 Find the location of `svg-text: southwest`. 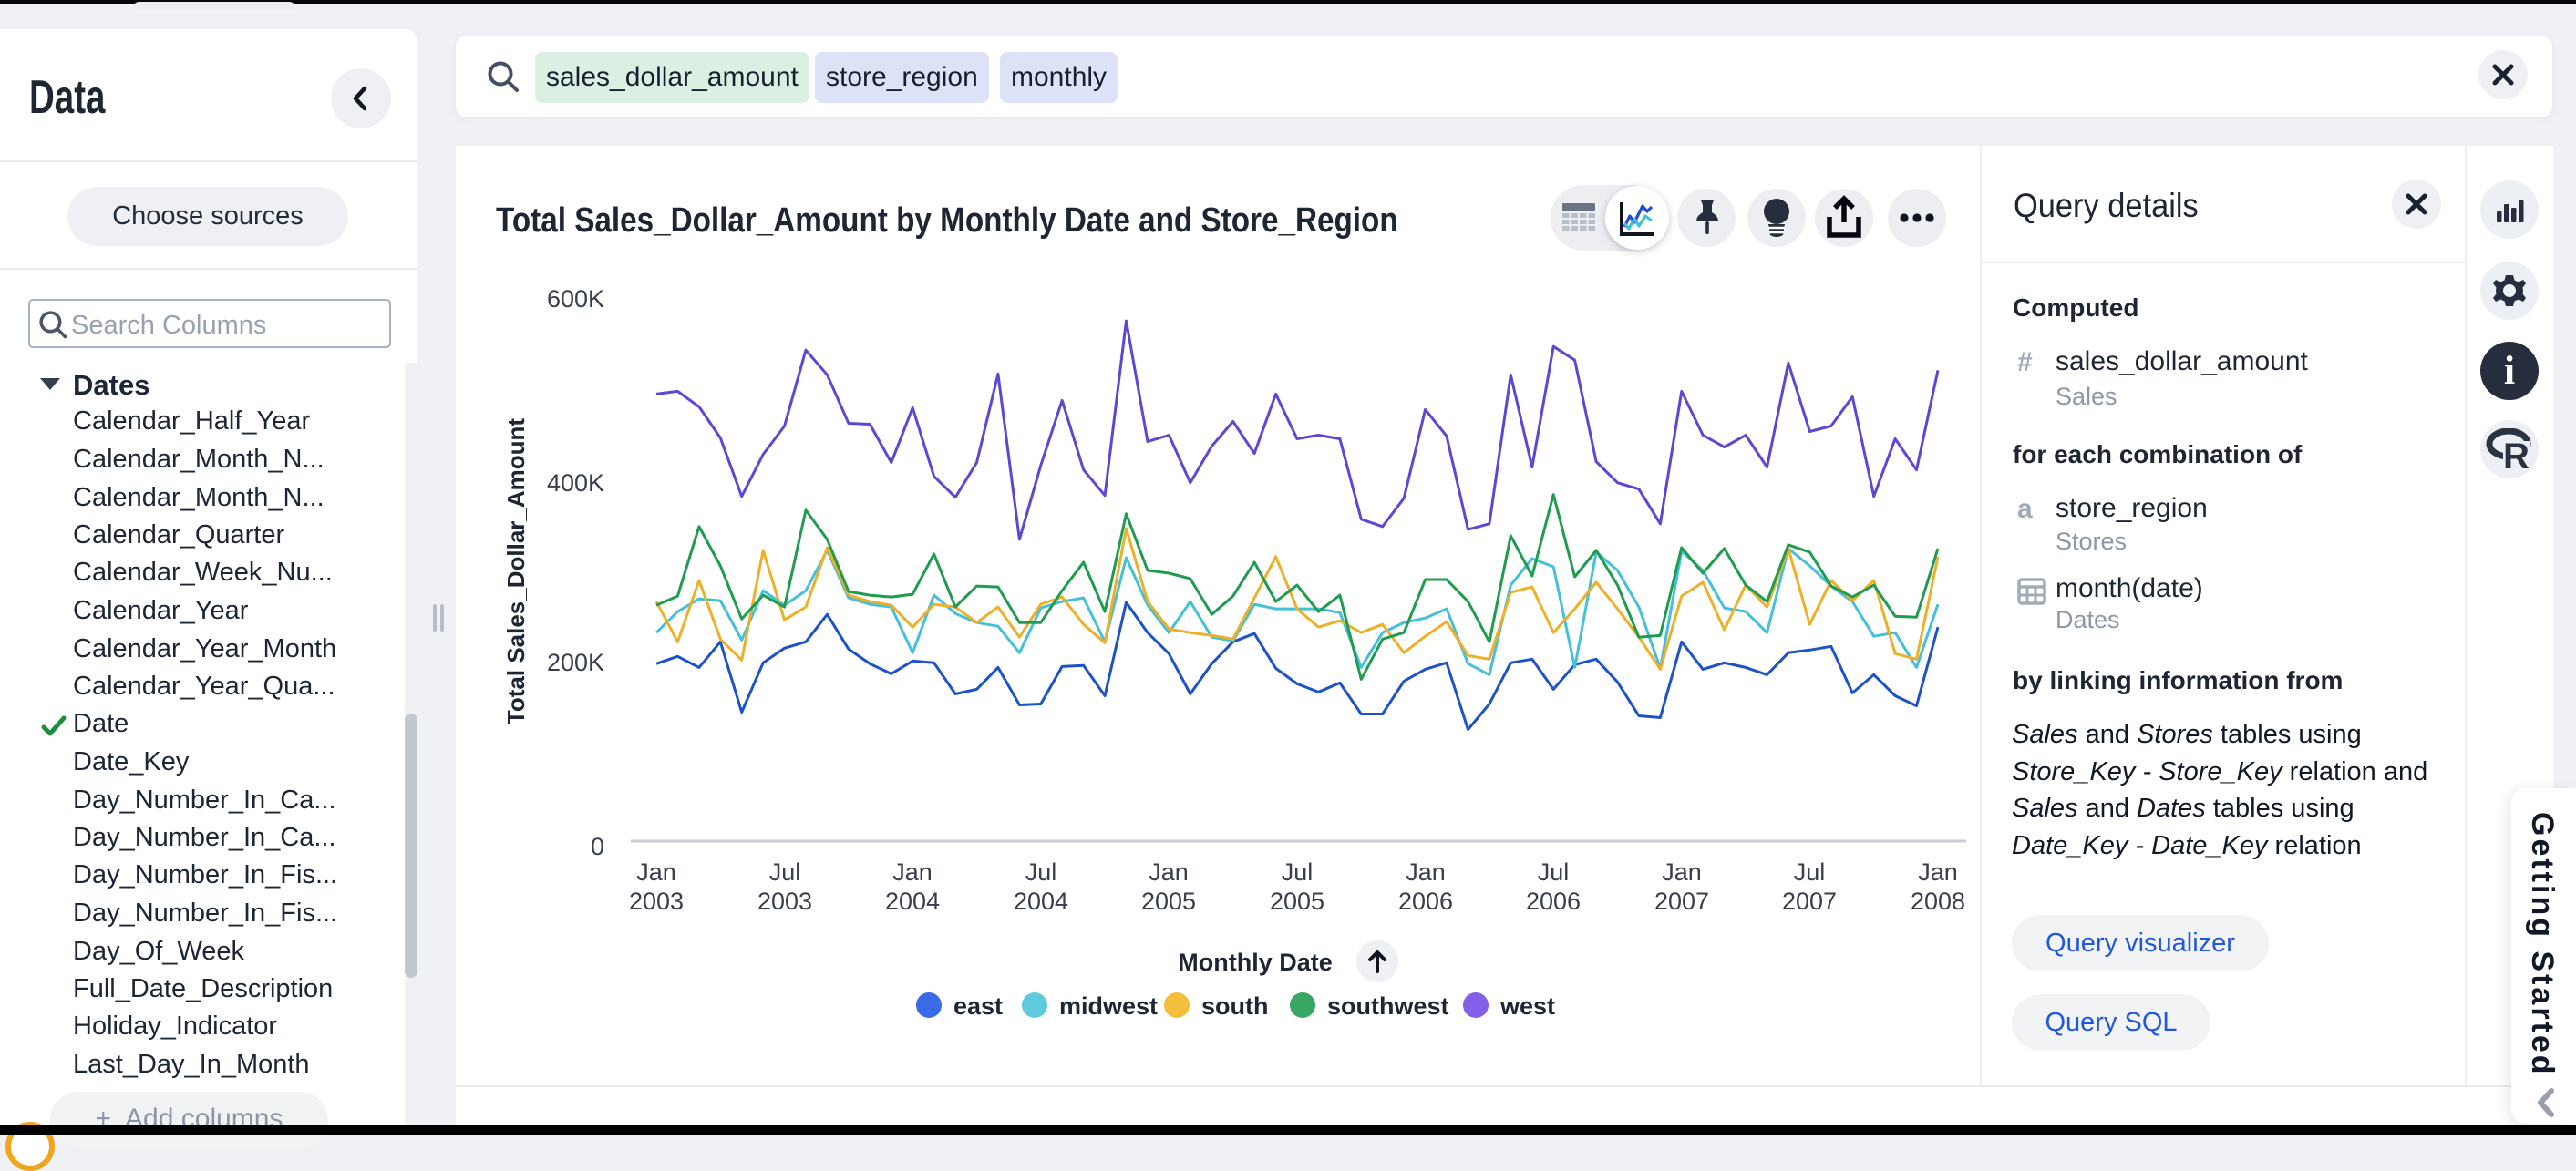

svg-text: southwest is located at coordinates (1388, 1006).